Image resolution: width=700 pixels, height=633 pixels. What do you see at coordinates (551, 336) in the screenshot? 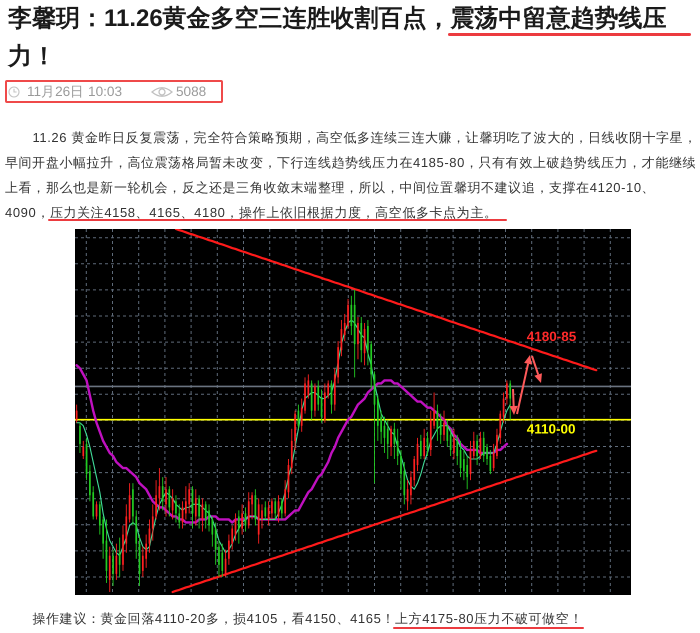
I see `annotation: 4180-85` at bounding box center [551, 336].